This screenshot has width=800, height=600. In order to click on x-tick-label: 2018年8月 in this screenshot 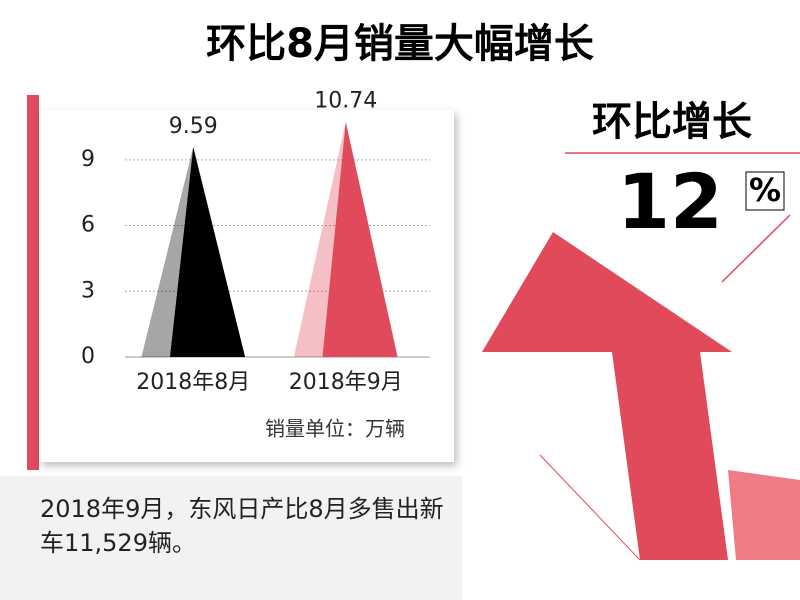, I will do `click(193, 382)`.